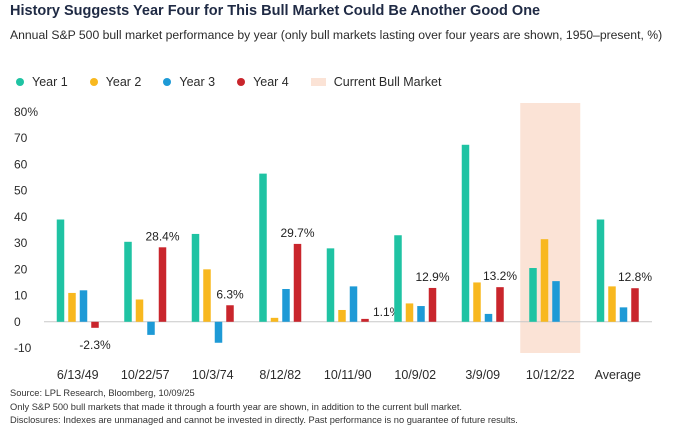 Image resolution: width=687 pixels, height=427 pixels. I want to click on legend-item-year-2: Year 2, so click(115, 82).